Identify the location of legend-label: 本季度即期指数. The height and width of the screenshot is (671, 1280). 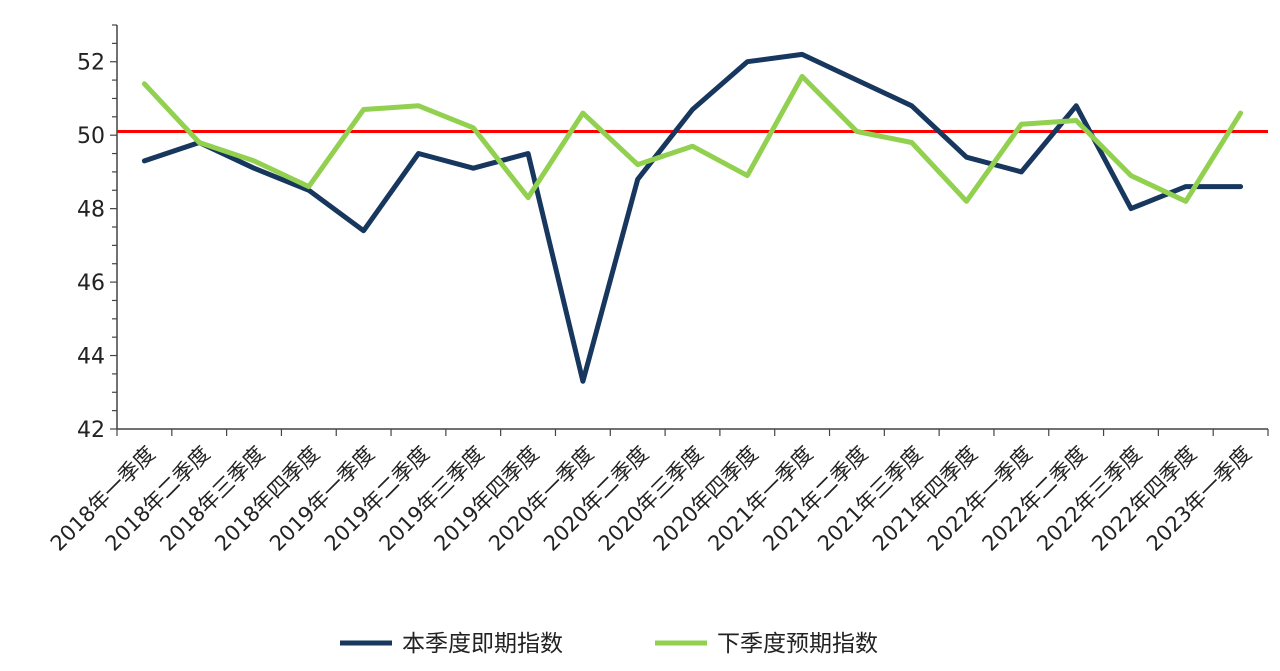
(482, 644).